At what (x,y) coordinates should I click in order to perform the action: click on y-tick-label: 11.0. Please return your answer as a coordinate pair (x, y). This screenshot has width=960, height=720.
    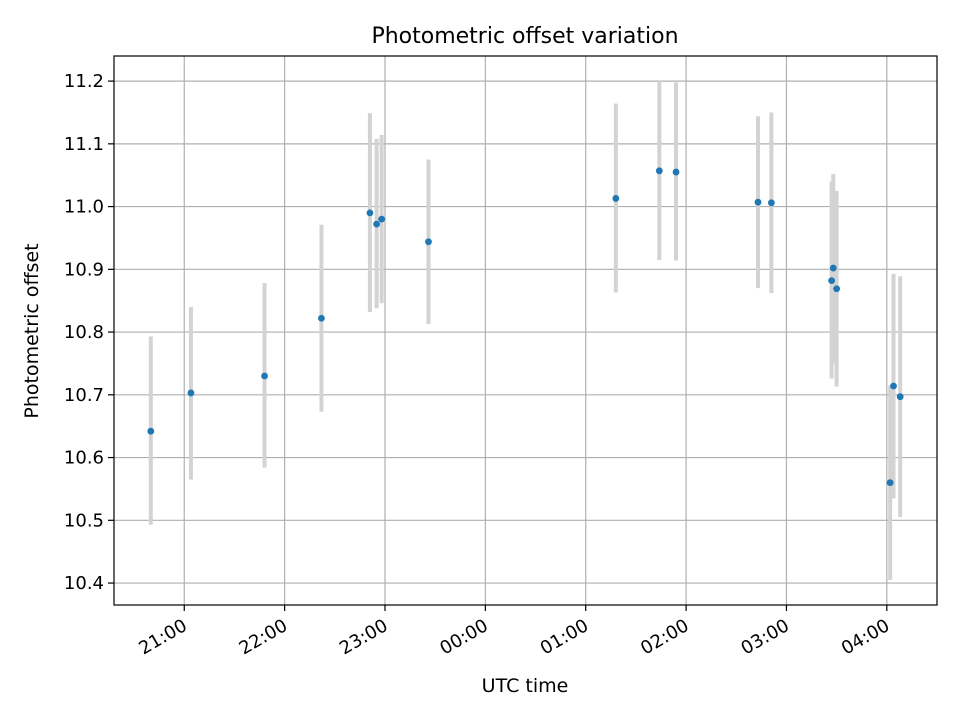
    Looking at the image, I should click on (84, 207).